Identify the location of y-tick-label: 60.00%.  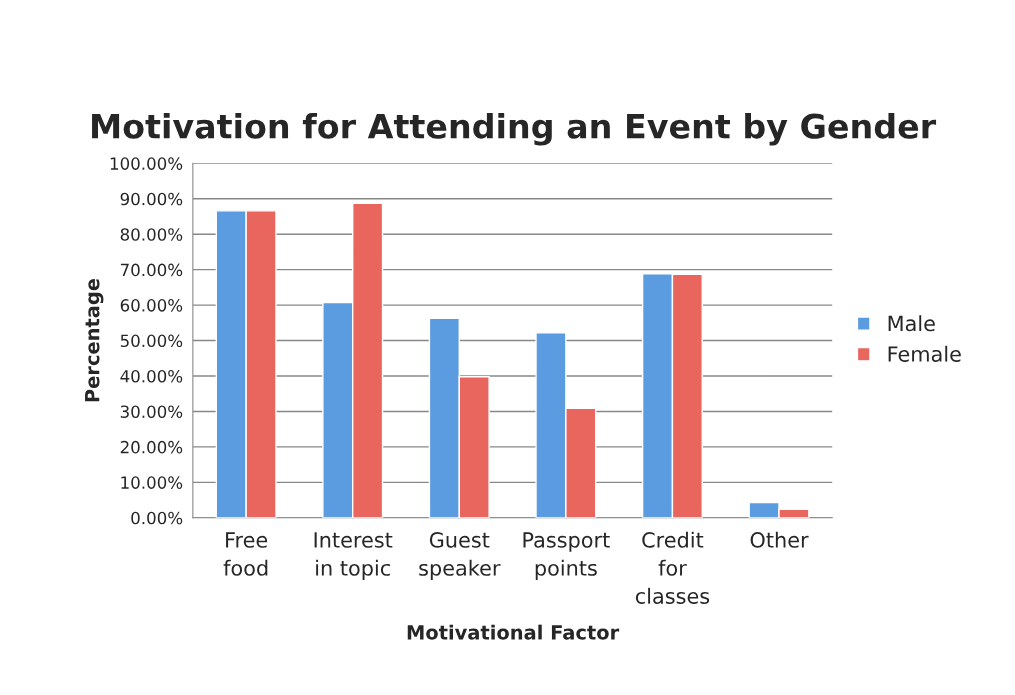
(151, 305).